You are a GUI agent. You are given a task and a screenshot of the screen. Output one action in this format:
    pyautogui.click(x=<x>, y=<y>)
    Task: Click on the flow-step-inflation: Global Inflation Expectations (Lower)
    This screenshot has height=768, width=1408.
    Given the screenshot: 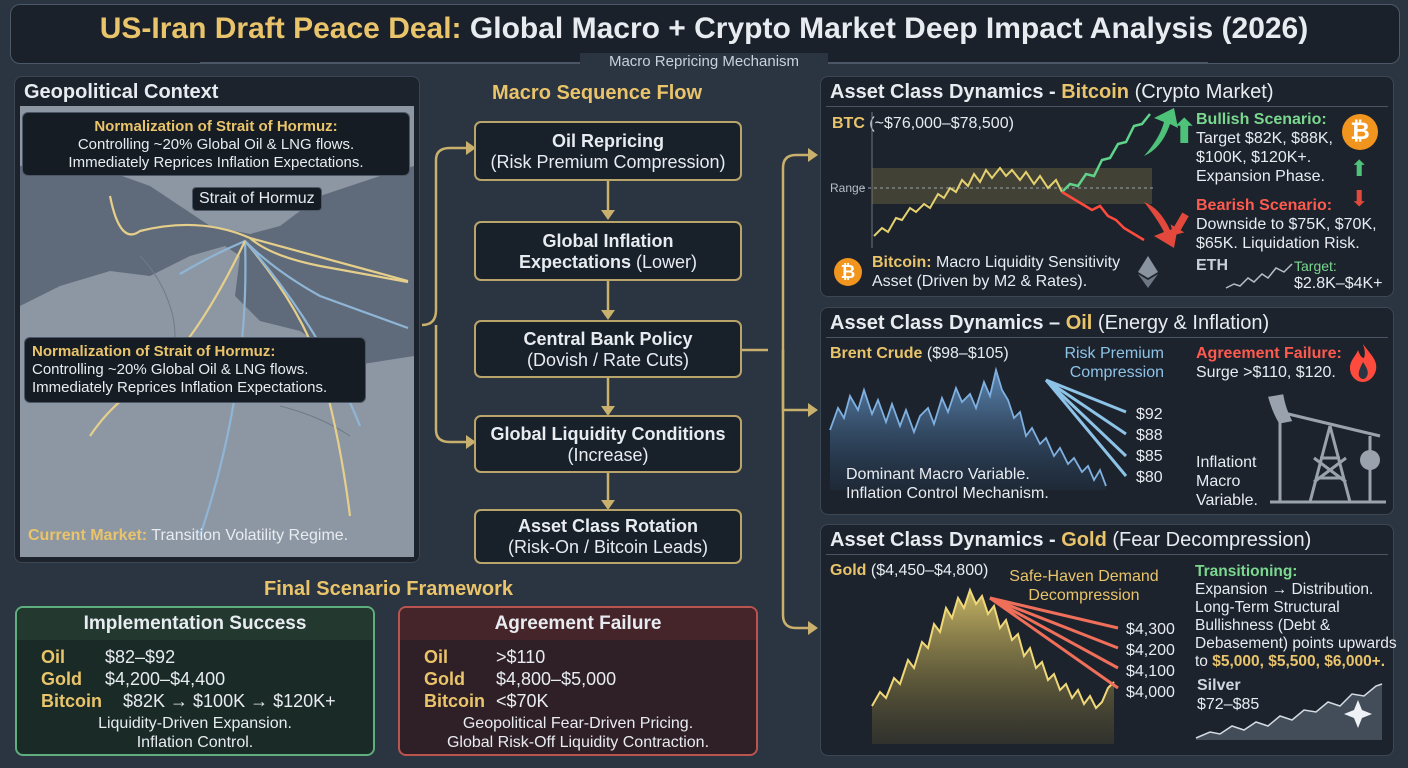 What is the action you would take?
    pyautogui.click(x=608, y=251)
    